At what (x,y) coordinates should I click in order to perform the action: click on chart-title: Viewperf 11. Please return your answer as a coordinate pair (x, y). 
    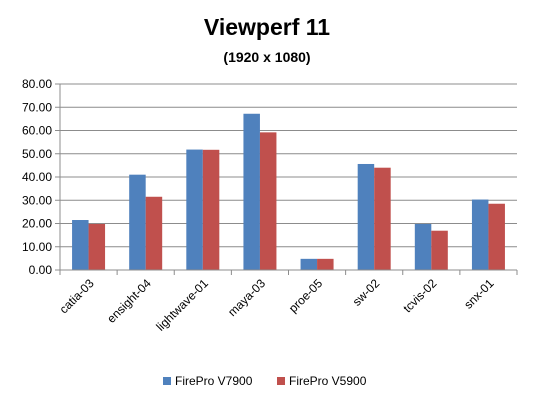
    Looking at the image, I should click on (267, 27).